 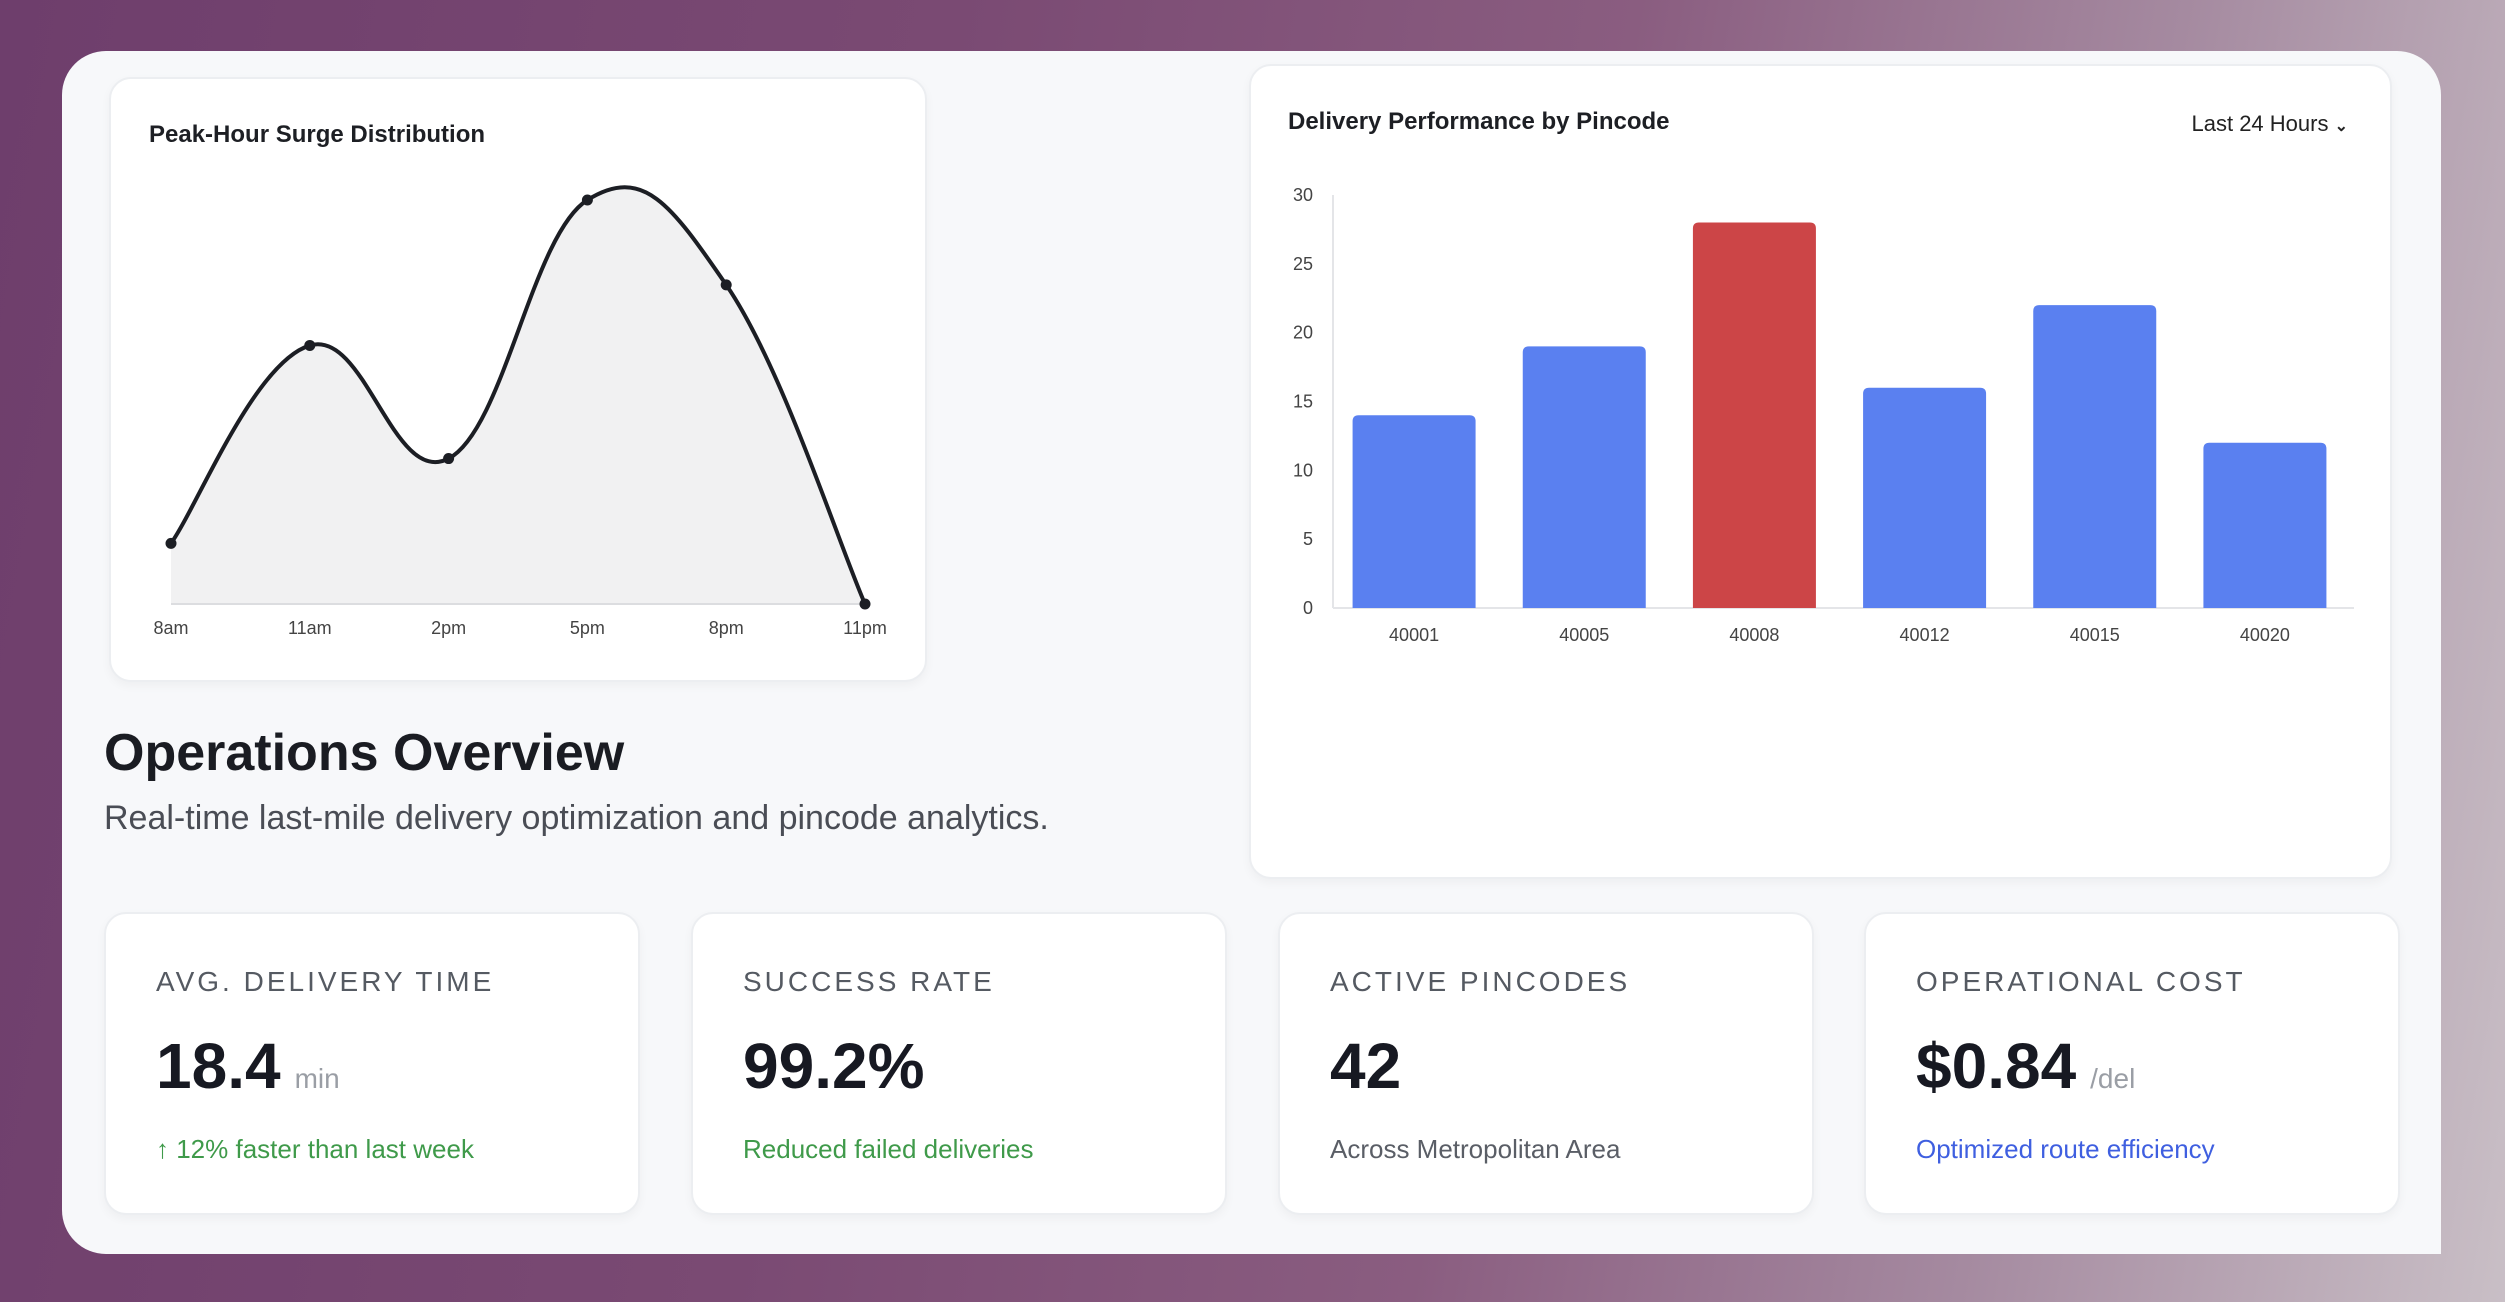 I want to click on stat-number: 42, so click(x=1366, y=1066).